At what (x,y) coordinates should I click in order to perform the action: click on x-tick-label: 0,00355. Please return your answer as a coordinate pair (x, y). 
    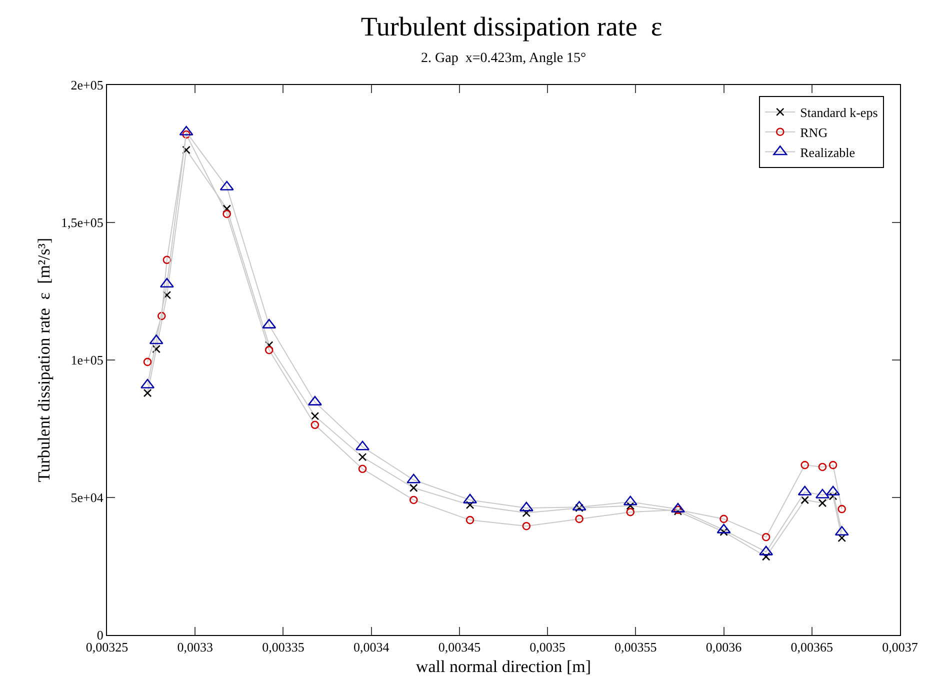
    Looking at the image, I should click on (635, 647).